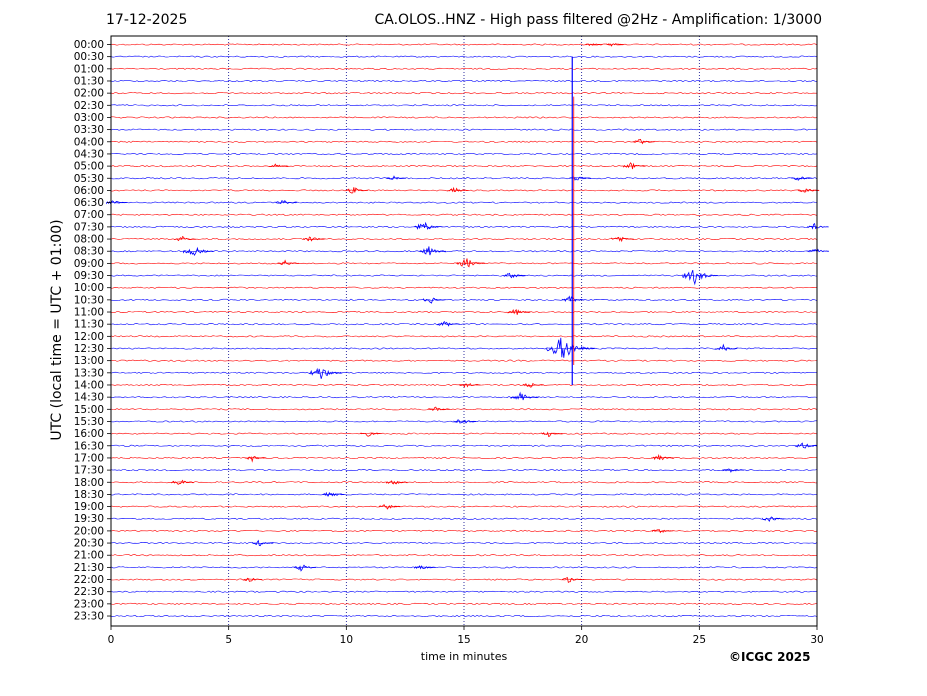  Describe the element at coordinates (581, 640) in the screenshot. I see `x-tick-label: 20` at that location.